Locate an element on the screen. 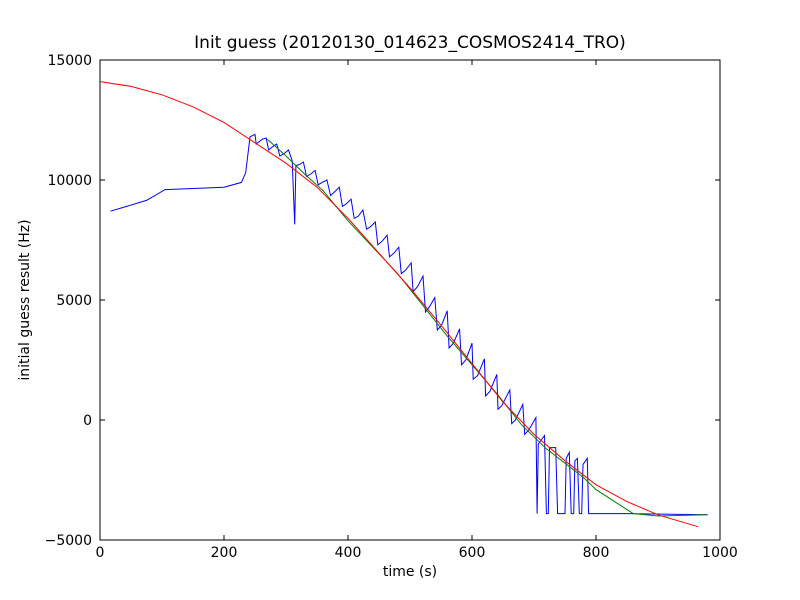  x-tick-label: 800 is located at coordinates (596, 553).